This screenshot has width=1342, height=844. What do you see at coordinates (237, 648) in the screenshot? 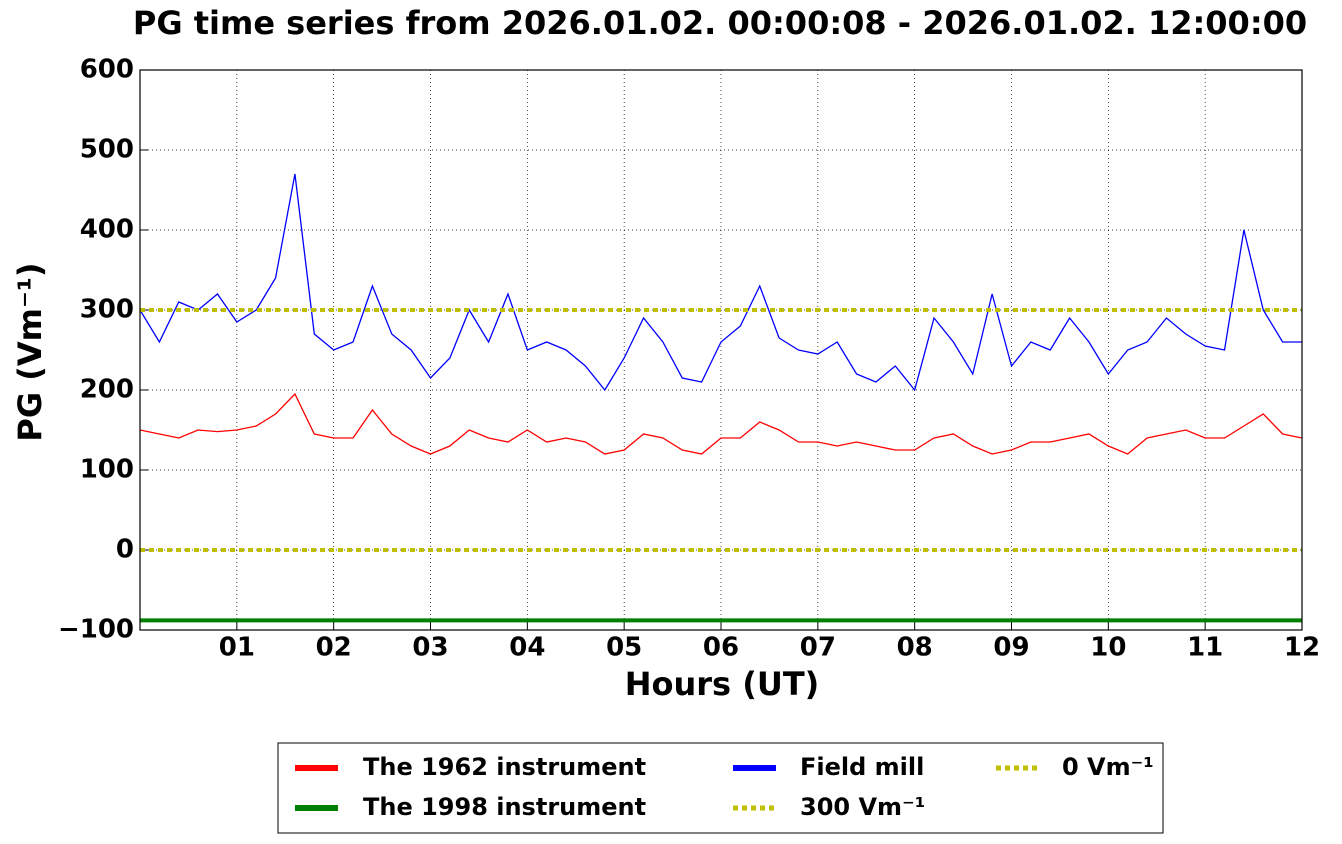
I see `x-tick-label: 01` at bounding box center [237, 648].